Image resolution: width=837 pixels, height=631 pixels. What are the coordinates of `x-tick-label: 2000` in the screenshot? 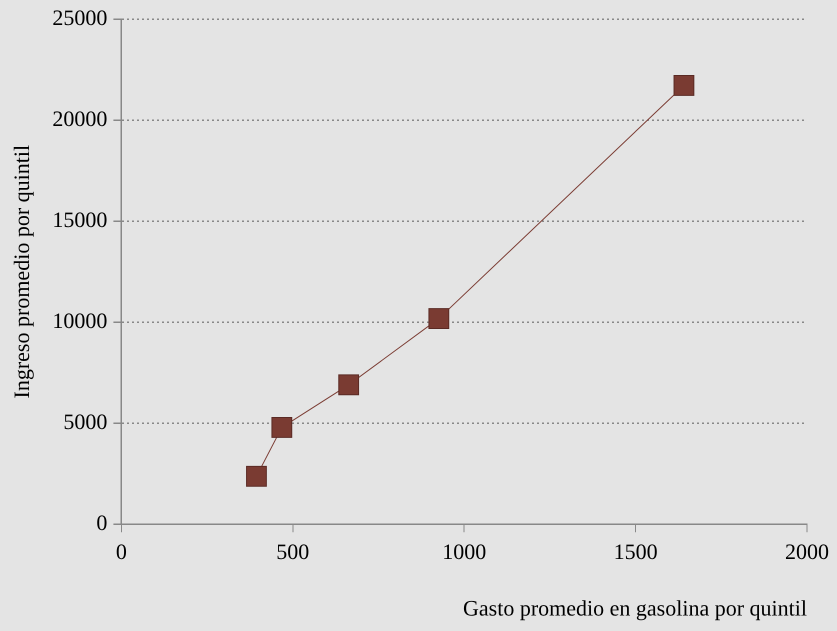 It's located at (807, 551).